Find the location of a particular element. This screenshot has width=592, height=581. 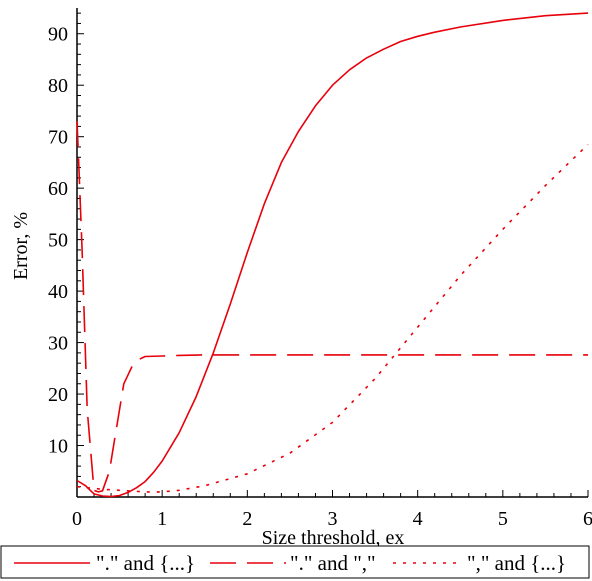

y-tick-label: 90 is located at coordinates (58, 35).